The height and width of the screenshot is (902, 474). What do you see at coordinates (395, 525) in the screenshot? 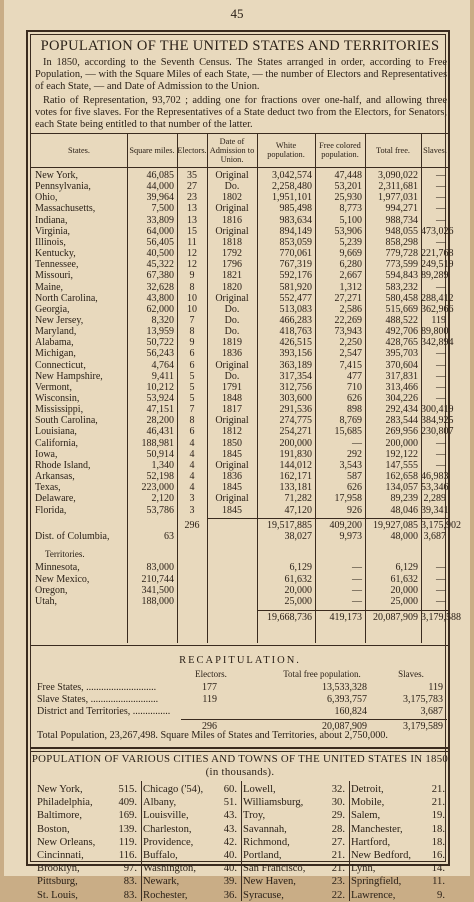
I see `states-total-cell: 19,927,085` at bounding box center [395, 525].